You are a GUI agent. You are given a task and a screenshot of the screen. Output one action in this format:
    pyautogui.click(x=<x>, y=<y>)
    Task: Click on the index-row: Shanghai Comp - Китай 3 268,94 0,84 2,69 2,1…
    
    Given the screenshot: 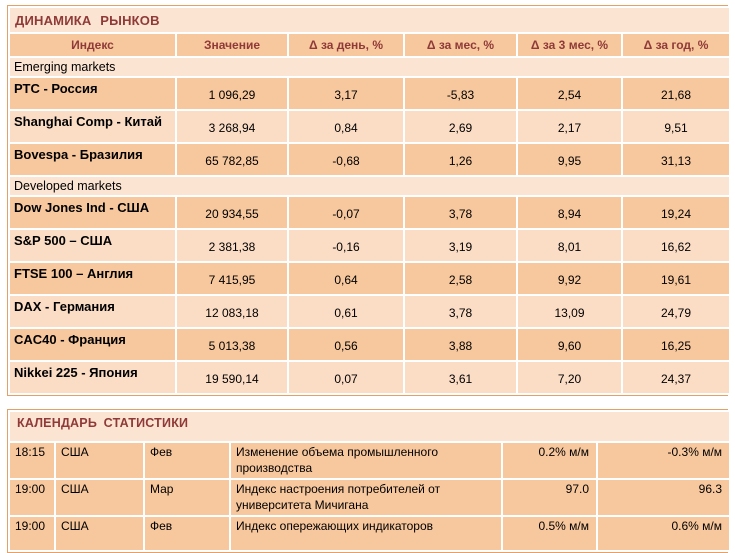 What is the action you would take?
    pyautogui.click(x=370, y=126)
    